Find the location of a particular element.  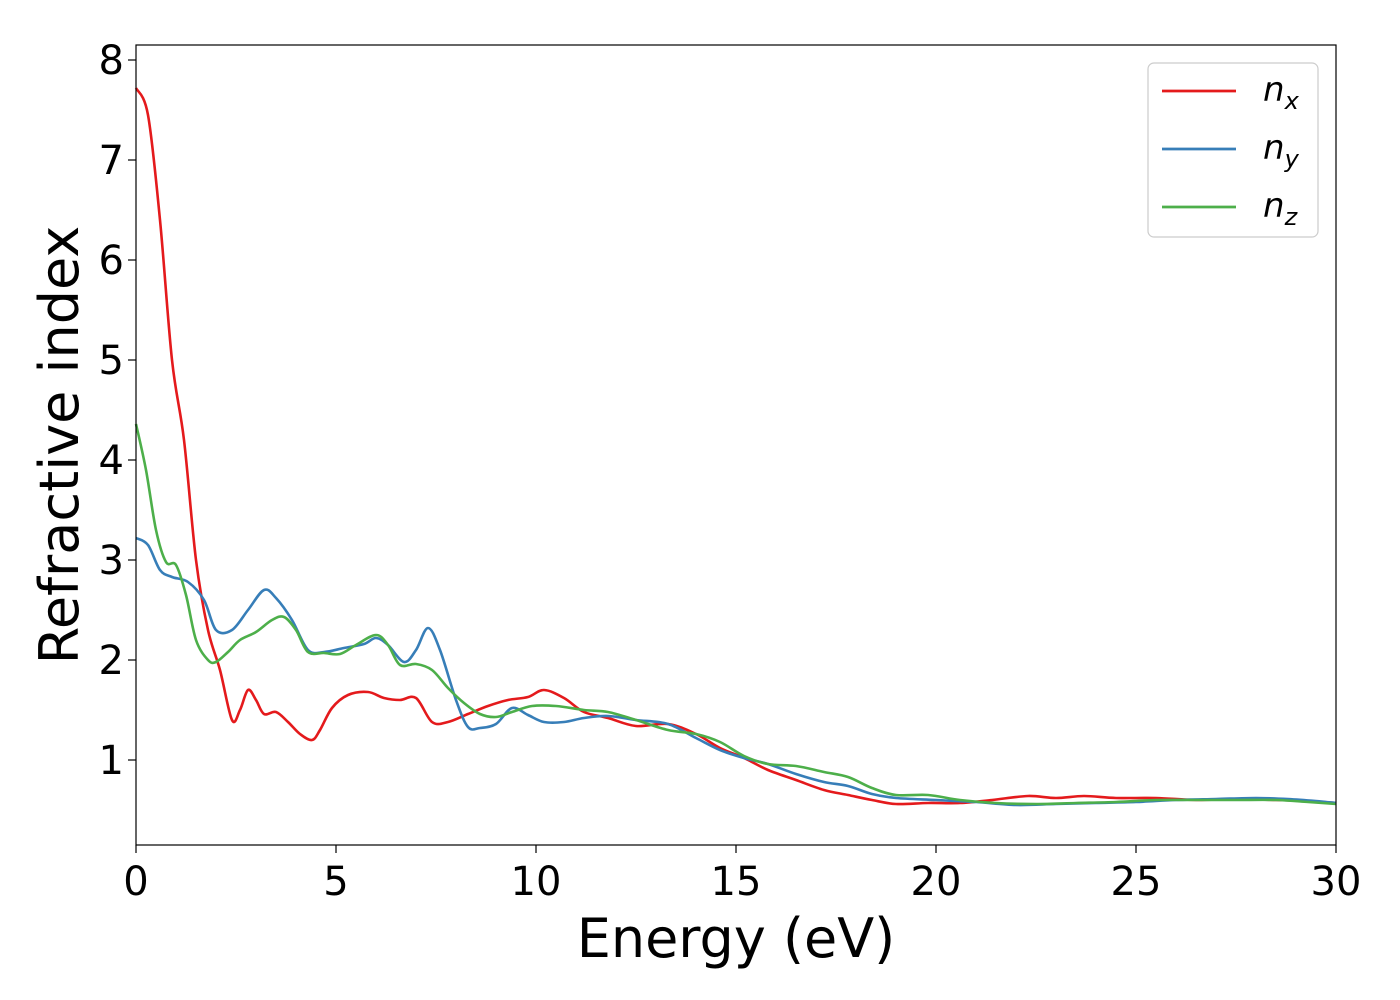

legend-label-z: nz is located at coordinates (1281, 208).